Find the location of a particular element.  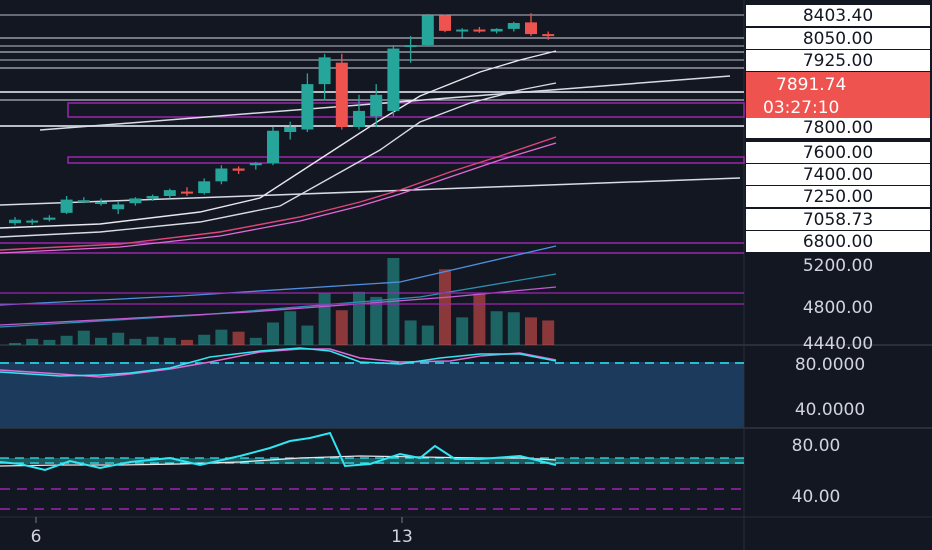

ma-slower-line is located at coordinates (278, 198).